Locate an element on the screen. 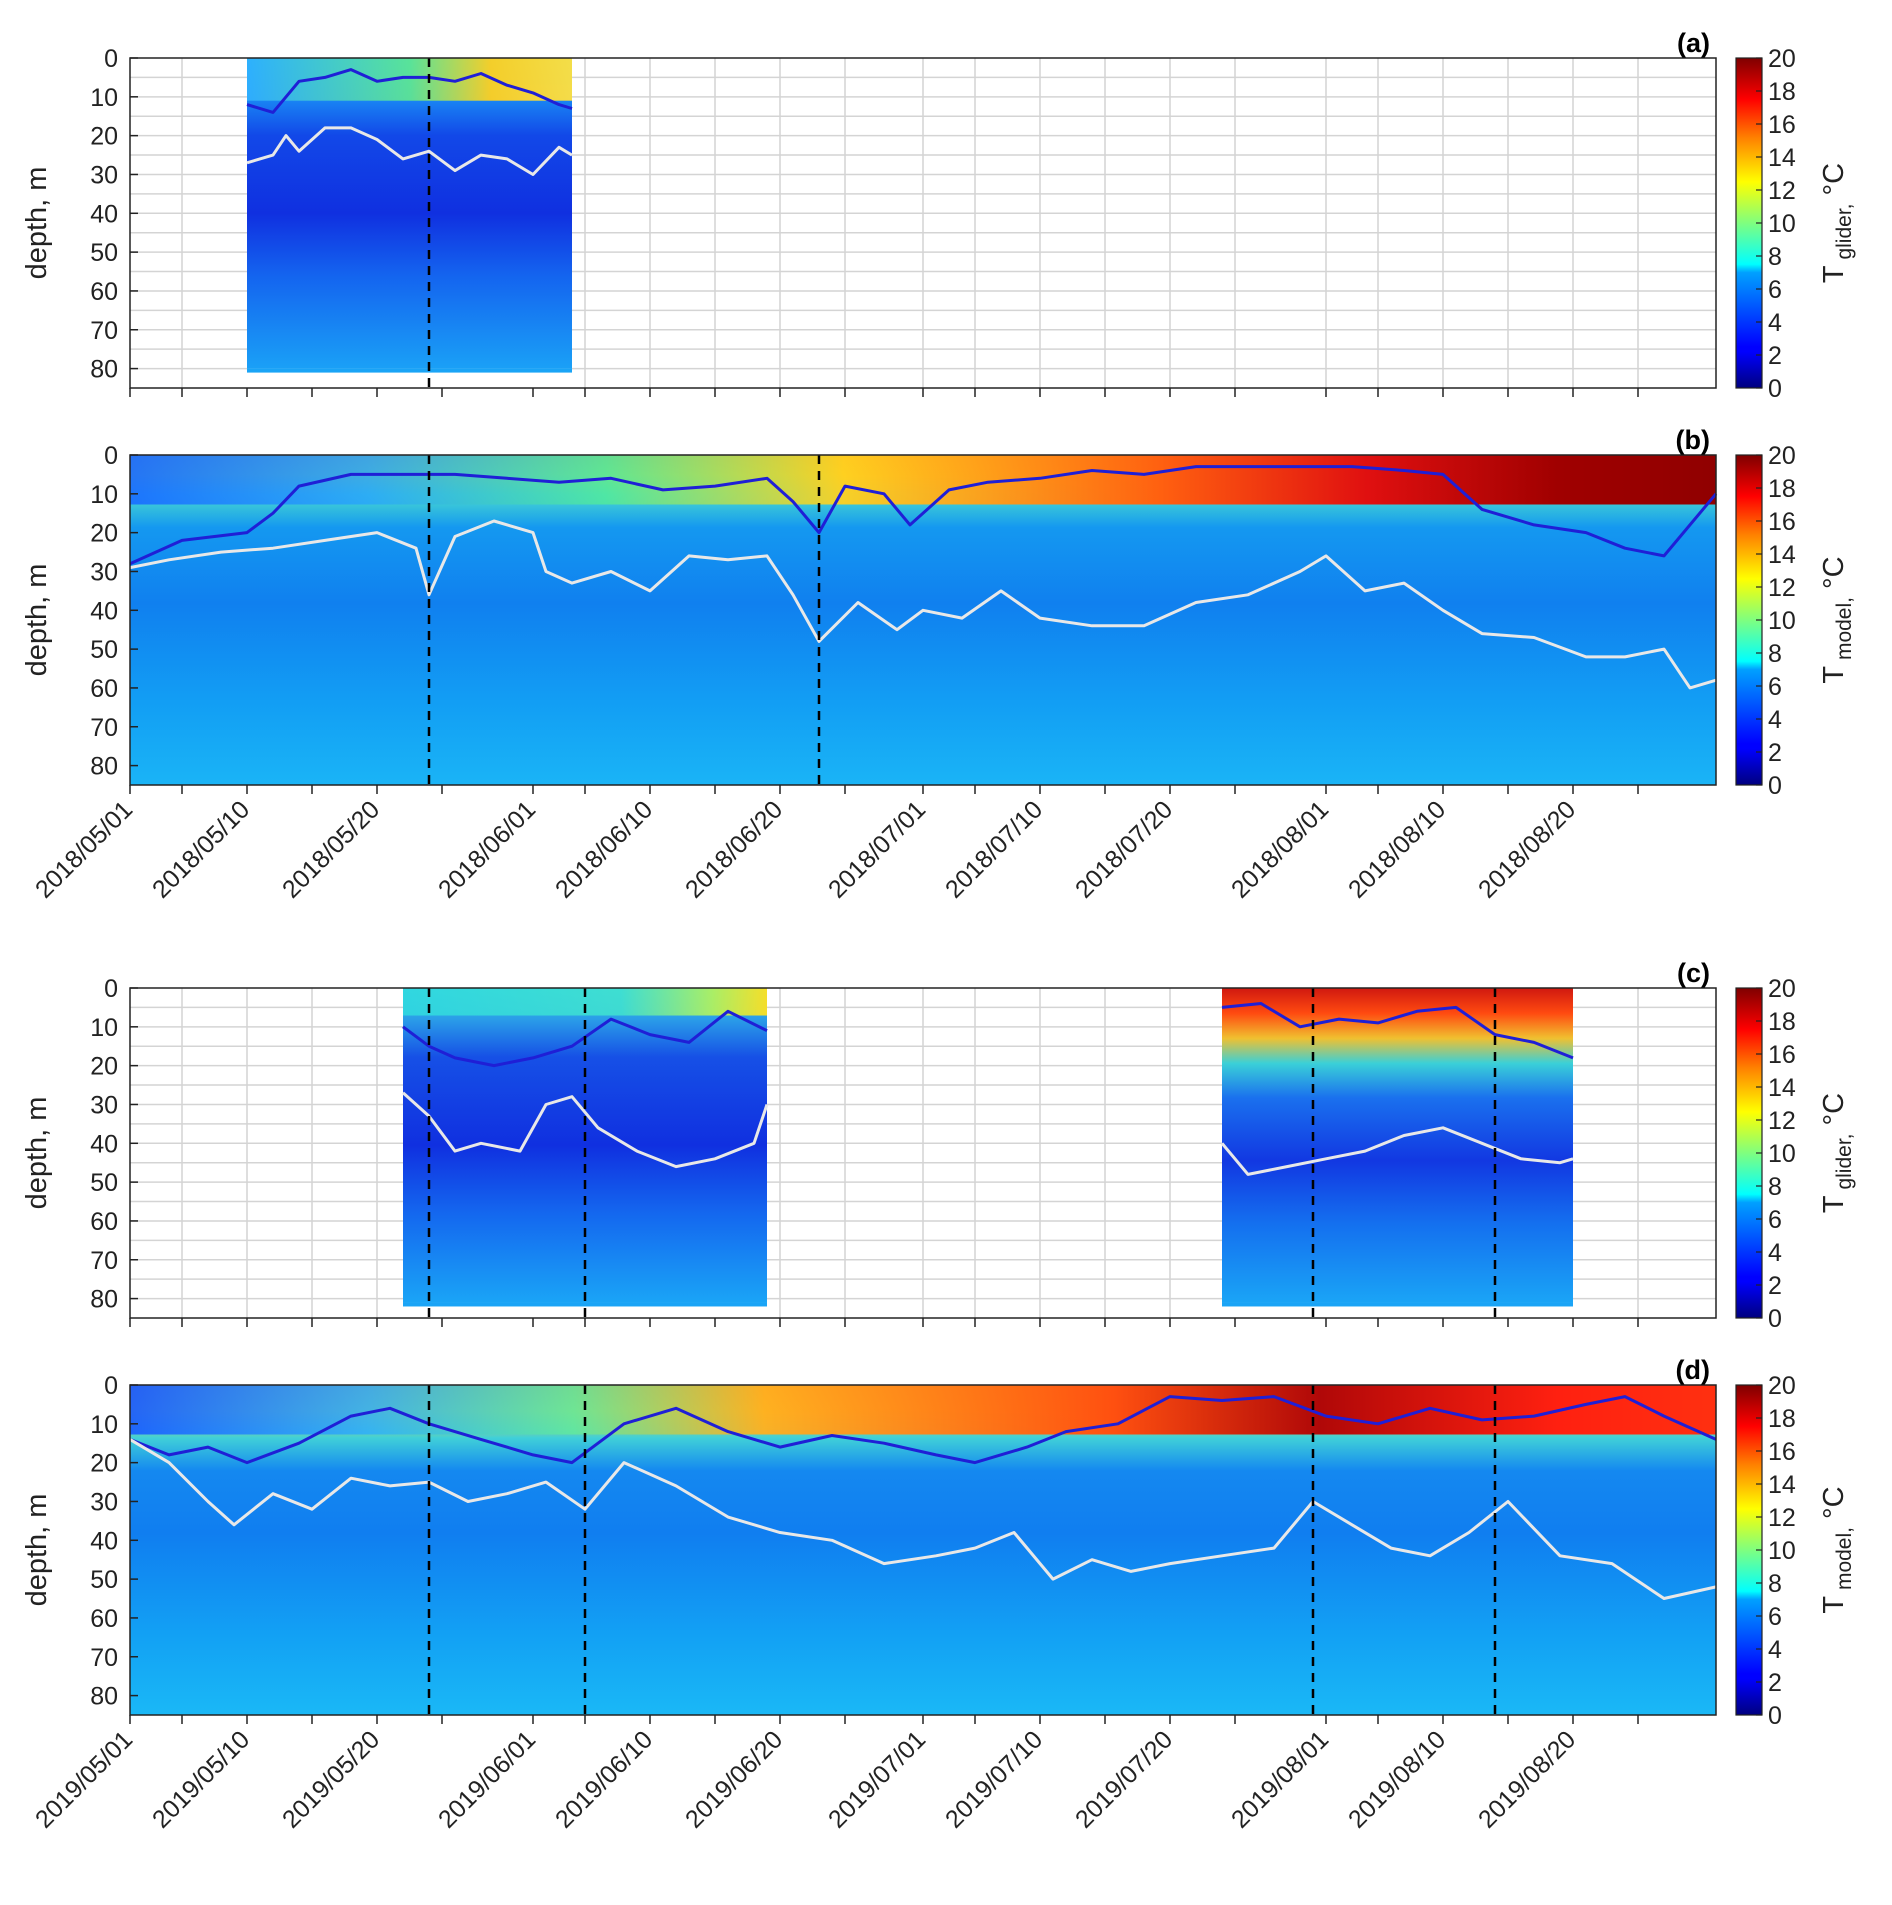 Image resolution: width=1892 pixels, height=1905 pixels. colorbar-subscript: model, is located at coordinates (1844, 631).